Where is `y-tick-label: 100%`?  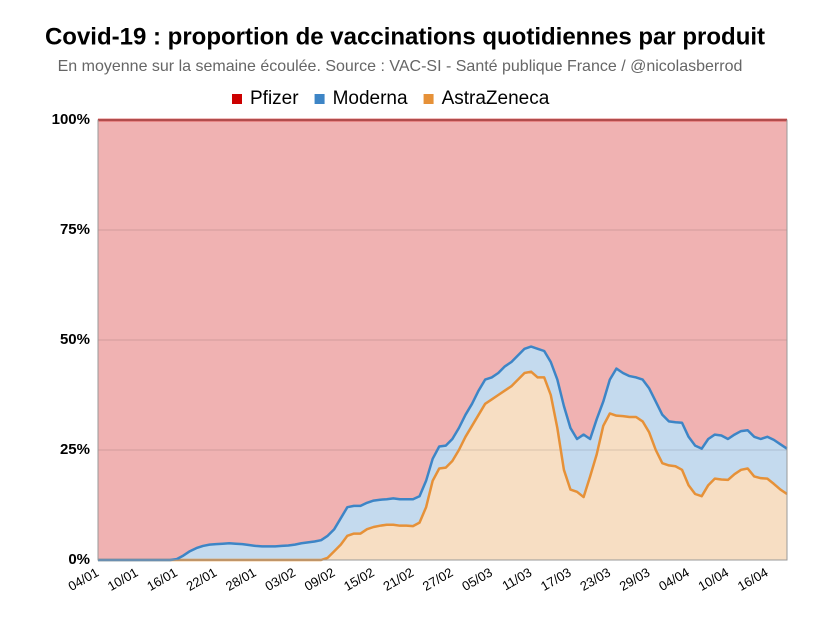 y-tick-label: 100% is located at coordinates (71, 119).